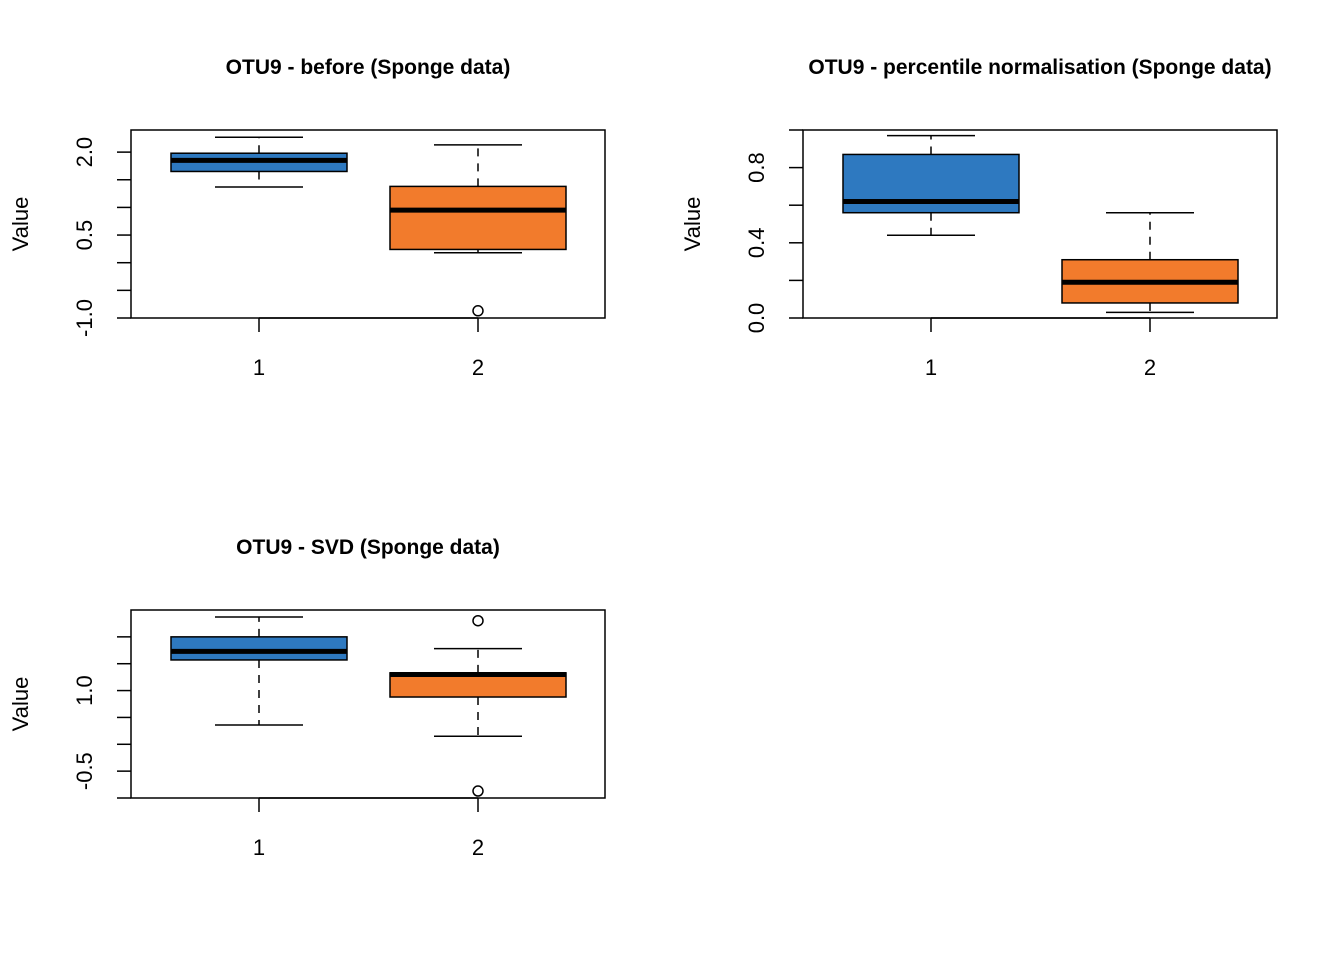 This screenshot has height=960, width=1344. What do you see at coordinates (84, 690) in the screenshot?
I see `y-tick-label: 1.0` at bounding box center [84, 690].